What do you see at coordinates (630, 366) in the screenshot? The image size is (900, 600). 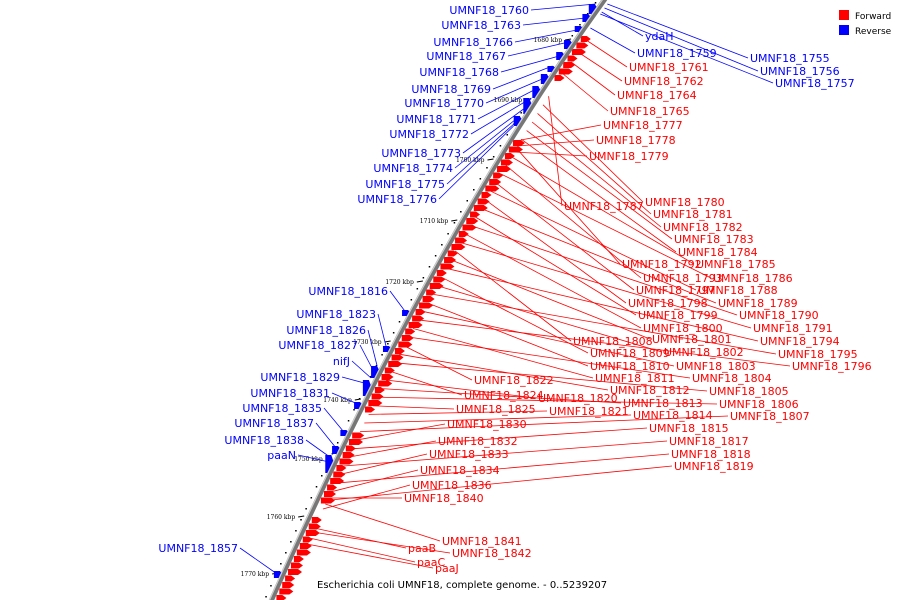 I see `gene-label: UMNF18_1810` at bounding box center [630, 366].